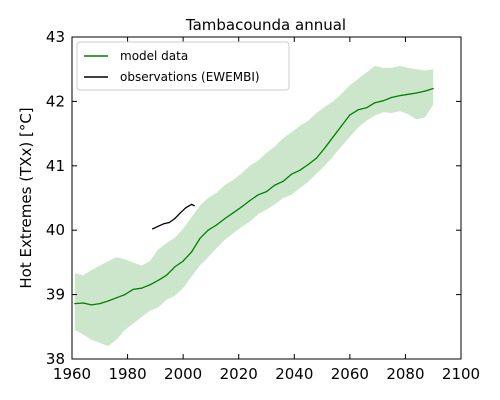  I want to click on y-tick-label: 39, so click(55, 295).